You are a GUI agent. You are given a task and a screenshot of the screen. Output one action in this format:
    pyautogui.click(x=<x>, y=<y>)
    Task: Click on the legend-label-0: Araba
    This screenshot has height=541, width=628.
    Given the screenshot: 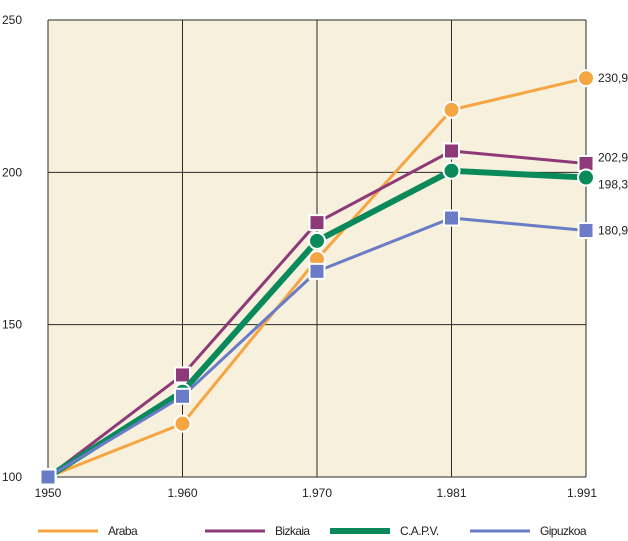 What is the action you would take?
    pyautogui.click(x=123, y=531)
    